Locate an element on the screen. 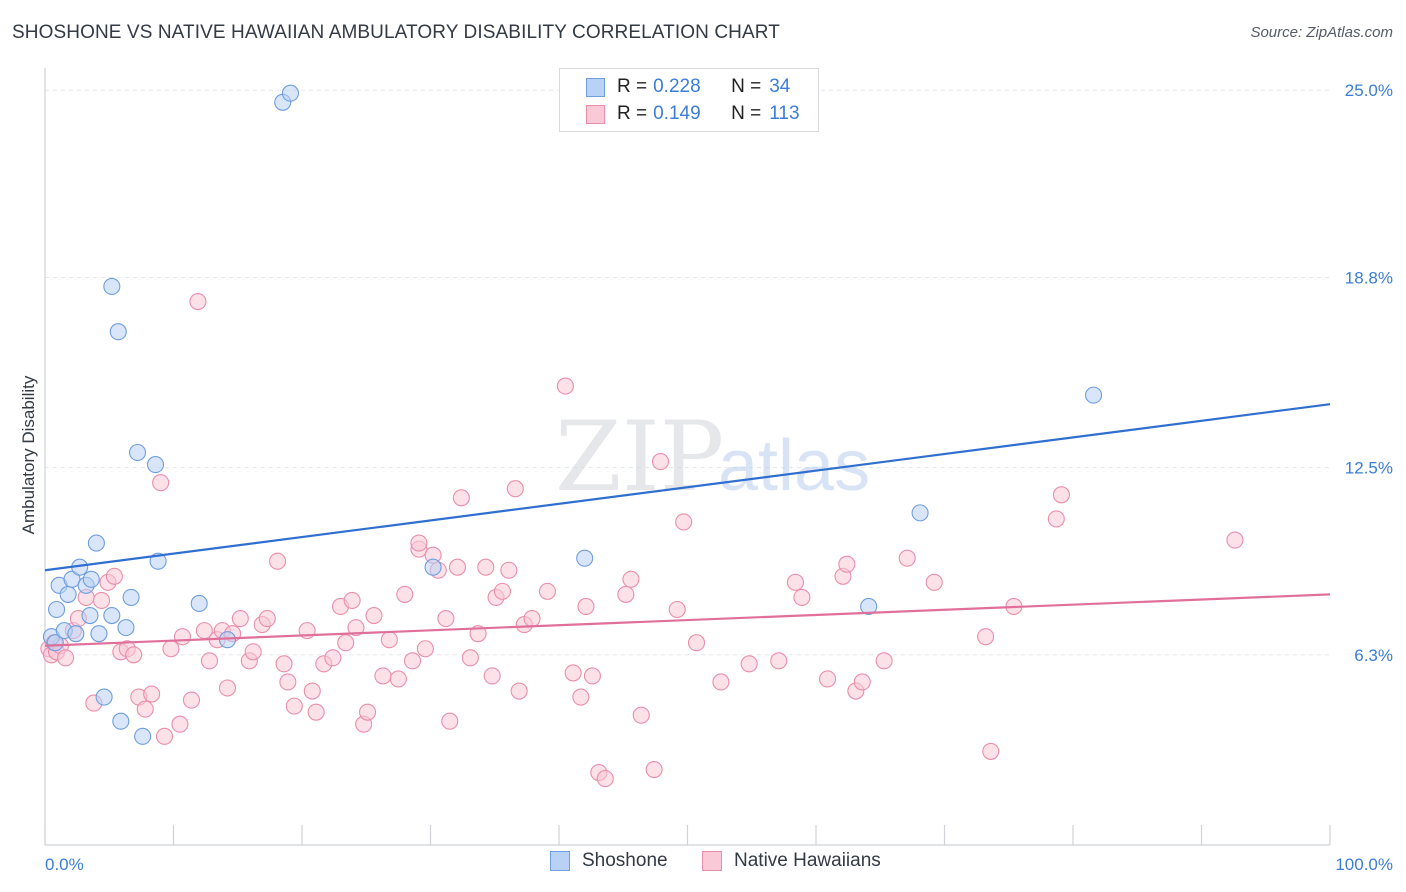  r-value-shoshone: 0.228 is located at coordinates (677, 86).